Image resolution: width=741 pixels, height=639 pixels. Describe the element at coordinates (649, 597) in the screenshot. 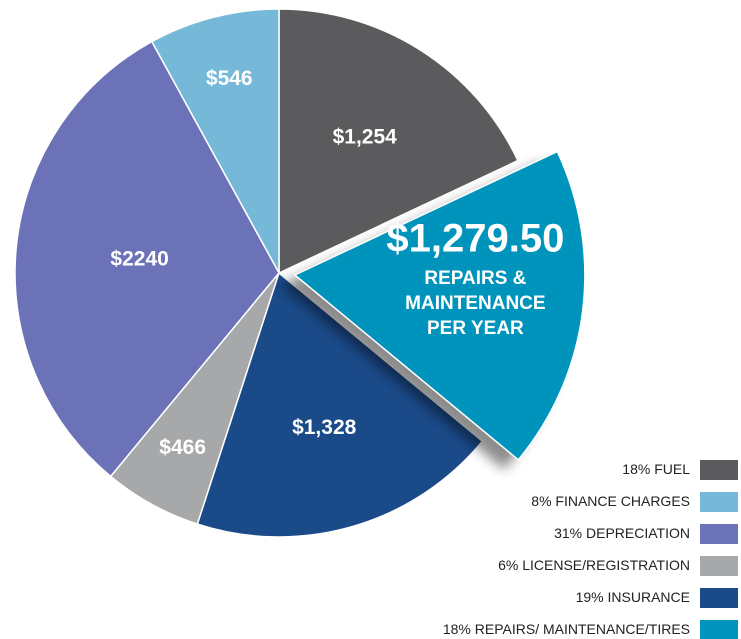

I see `legend-category: INSURANCE` at that location.